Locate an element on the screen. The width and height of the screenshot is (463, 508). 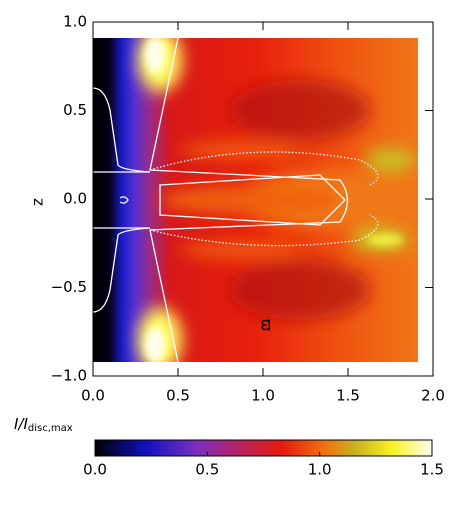
colorbar-tick-label: 0.5 is located at coordinates (207, 470).